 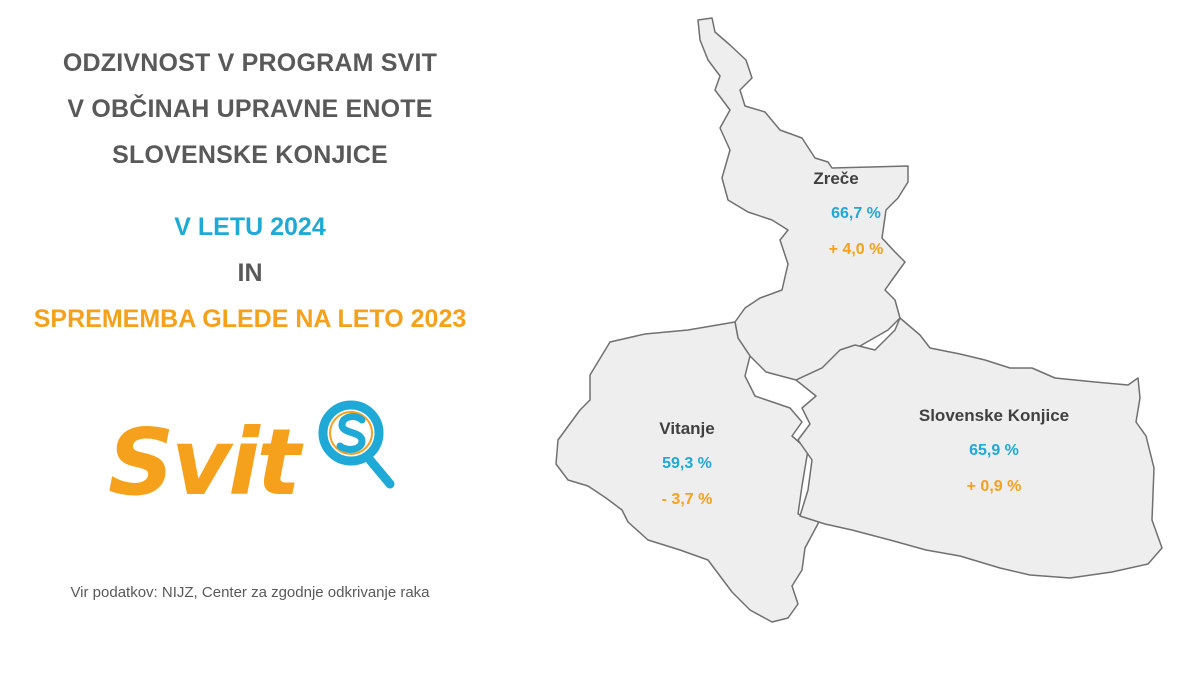 What do you see at coordinates (687, 428) in the screenshot?
I see `municipality-name: Vitanje` at bounding box center [687, 428].